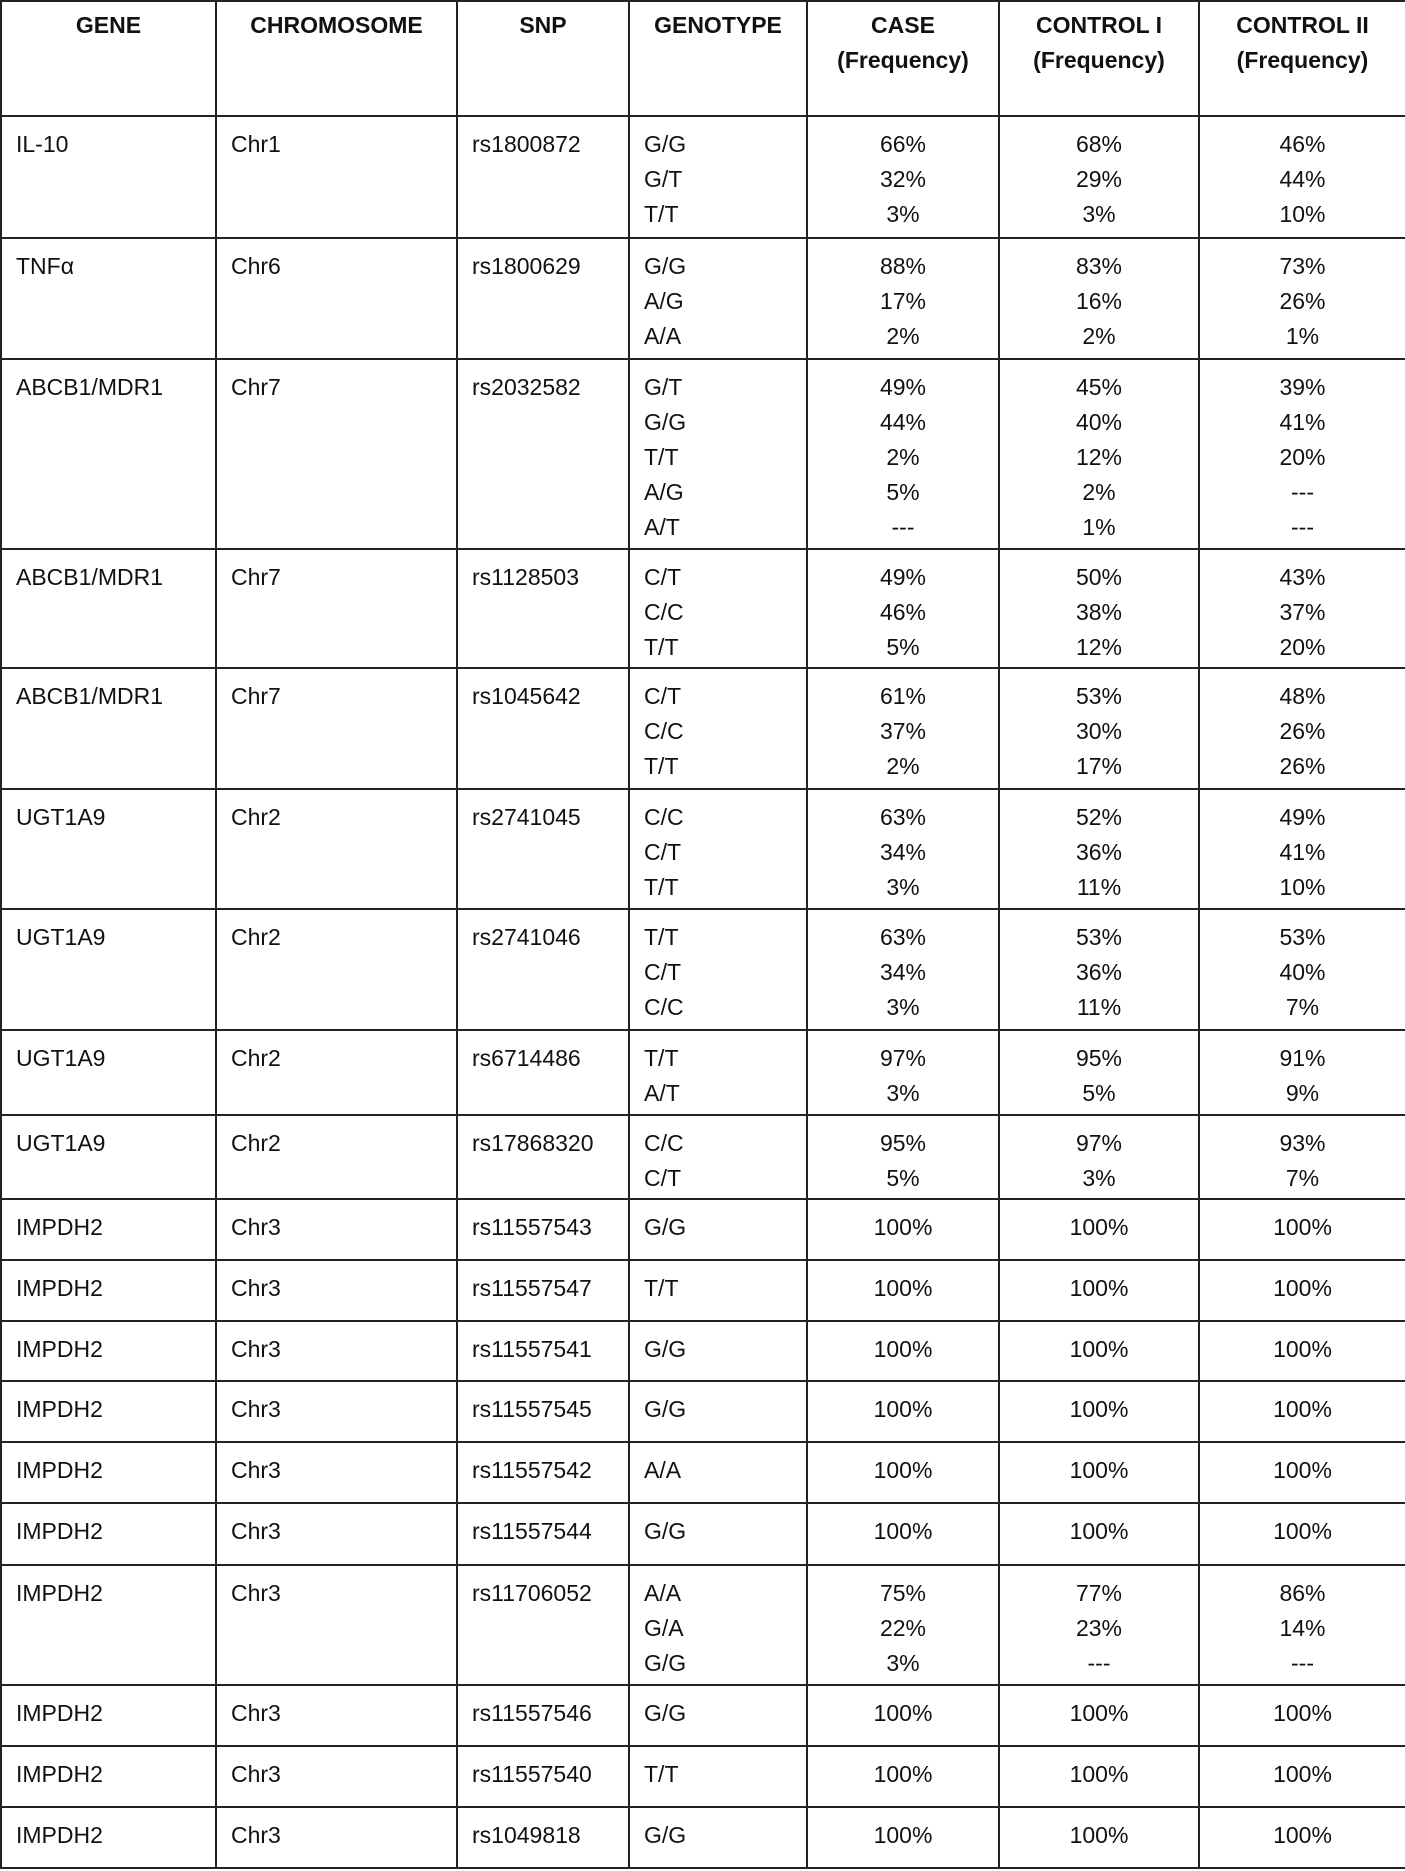  What do you see at coordinates (1301, 608) in the screenshot?
I see `control-2-cell: 43% 37% 20%` at bounding box center [1301, 608].